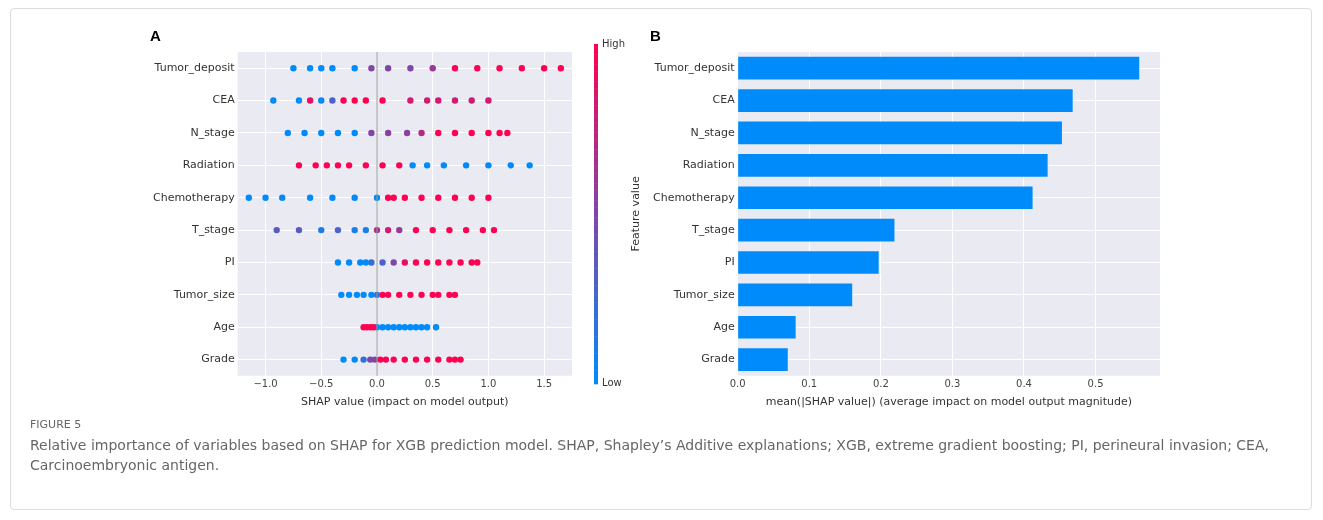  I want to click on text: Relative importance of variables based on SHAP for XGB prediction model. SHAP, Shapley’s Additive explanations; XGB, extreme gradient boosting; PI, perineural invasion; CEA, Carcinoembryonic antigen., so click(650, 455).